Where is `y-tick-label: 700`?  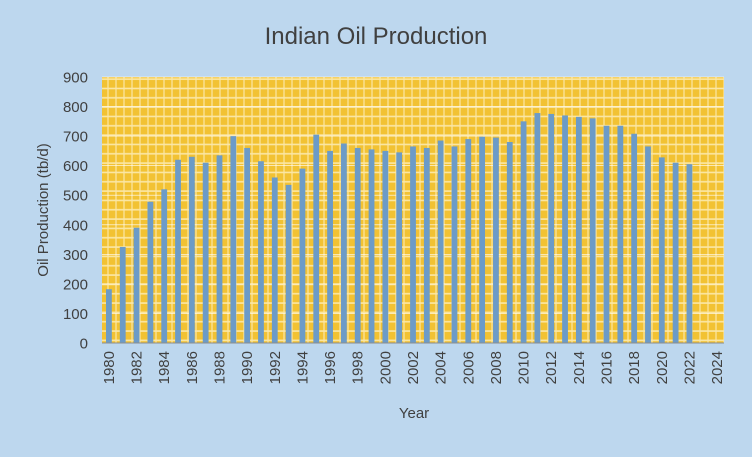 y-tick-label: 700 is located at coordinates (75, 137).